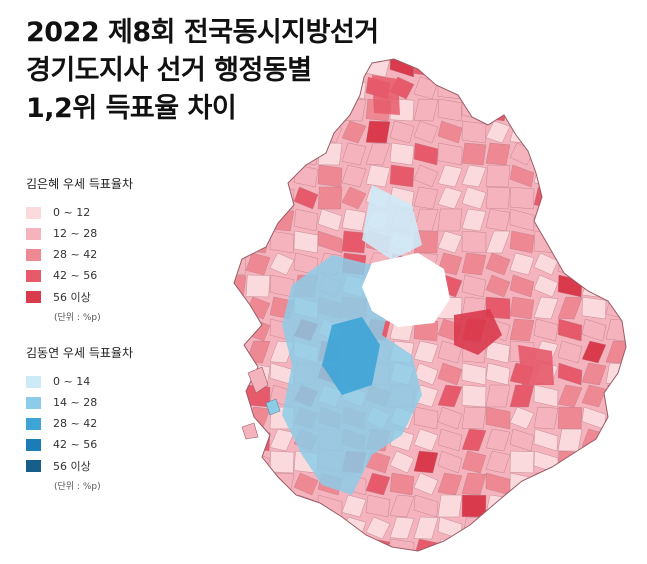  What do you see at coordinates (72, 212) in the screenshot?
I see `legend-label: 0 ~ 12` at bounding box center [72, 212].